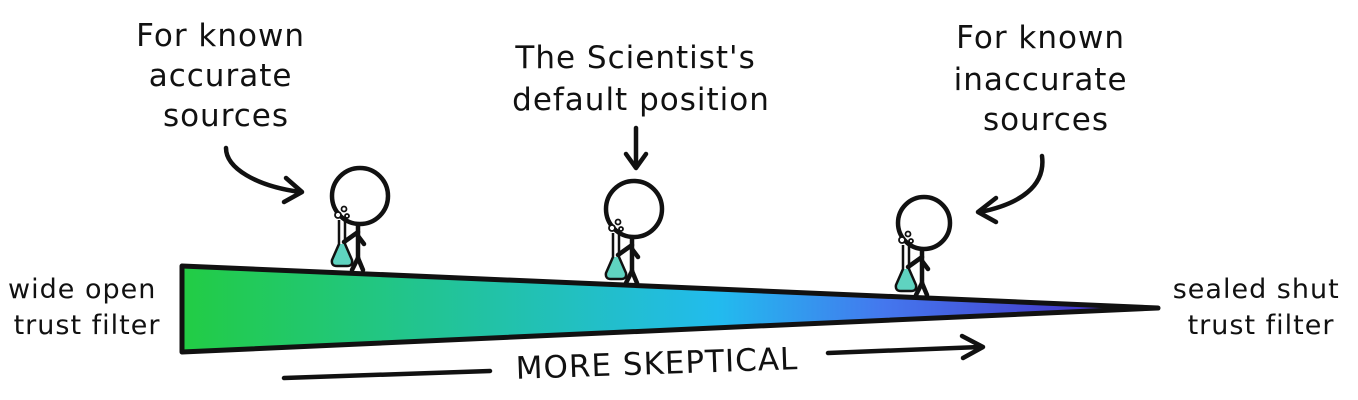 The image size is (1358, 400). Describe the element at coordinates (220, 36) in the screenshot. I see `accurate-callout-line-1: For known` at that location.